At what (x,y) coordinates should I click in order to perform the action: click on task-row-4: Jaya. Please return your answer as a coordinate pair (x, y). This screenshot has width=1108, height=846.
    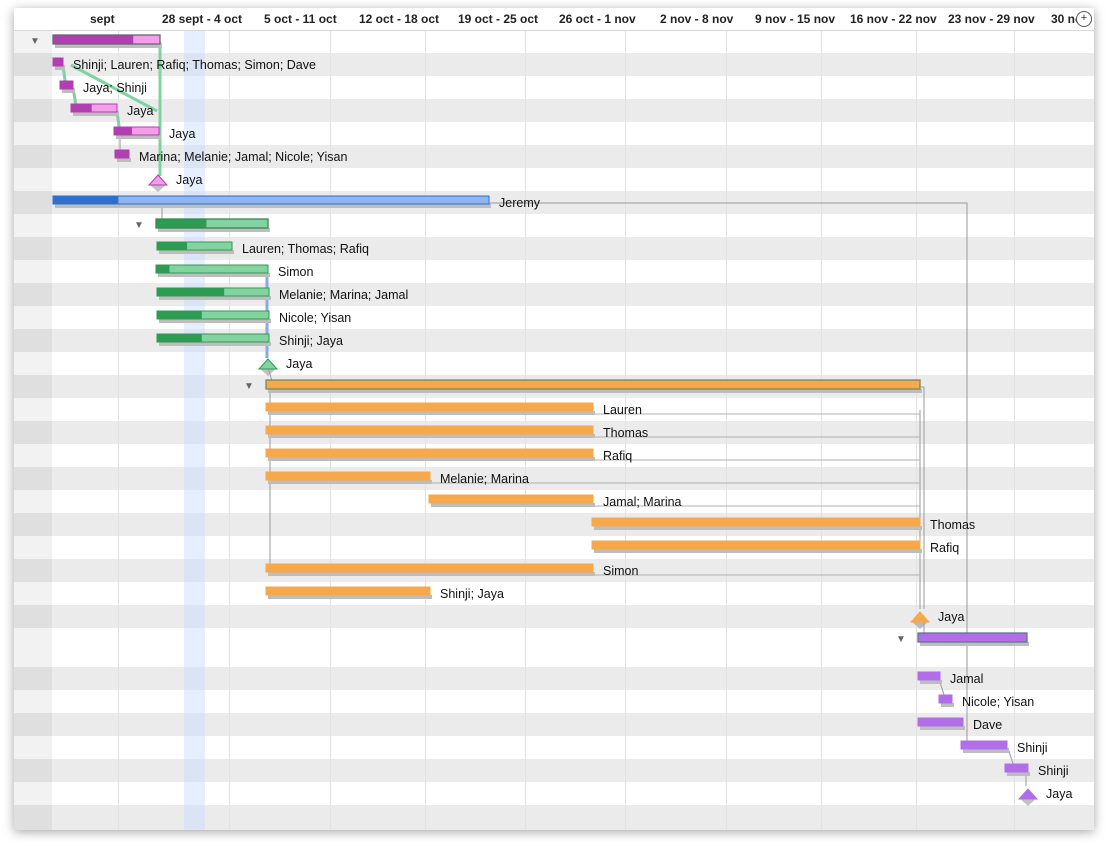
    Looking at the image, I should click on (154, 133).